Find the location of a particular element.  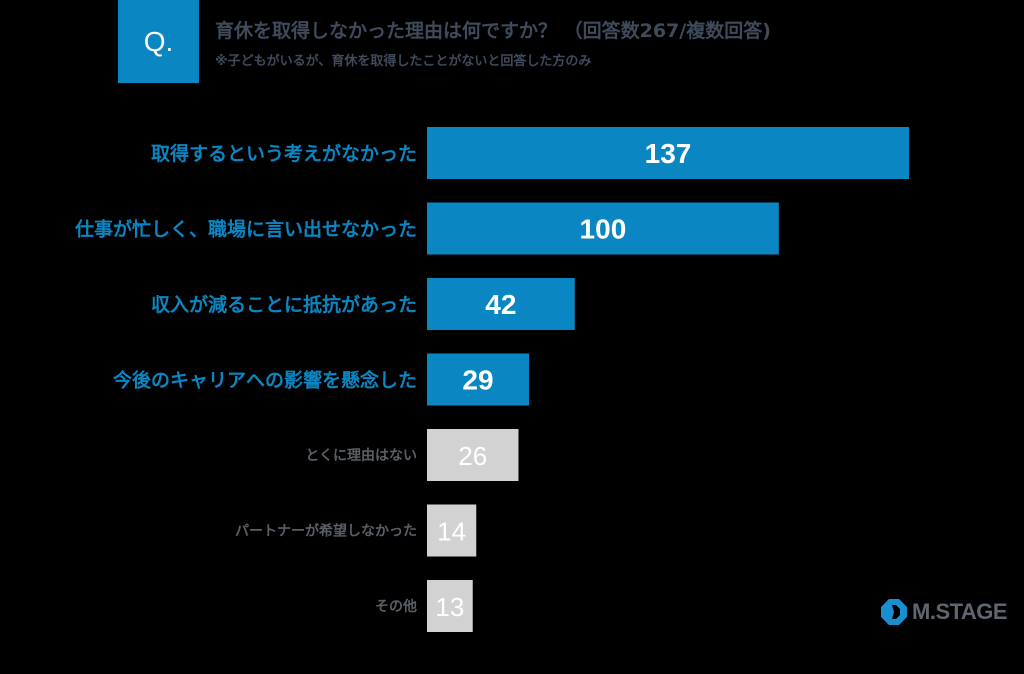

data-label: 13 is located at coordinates (449, 607).